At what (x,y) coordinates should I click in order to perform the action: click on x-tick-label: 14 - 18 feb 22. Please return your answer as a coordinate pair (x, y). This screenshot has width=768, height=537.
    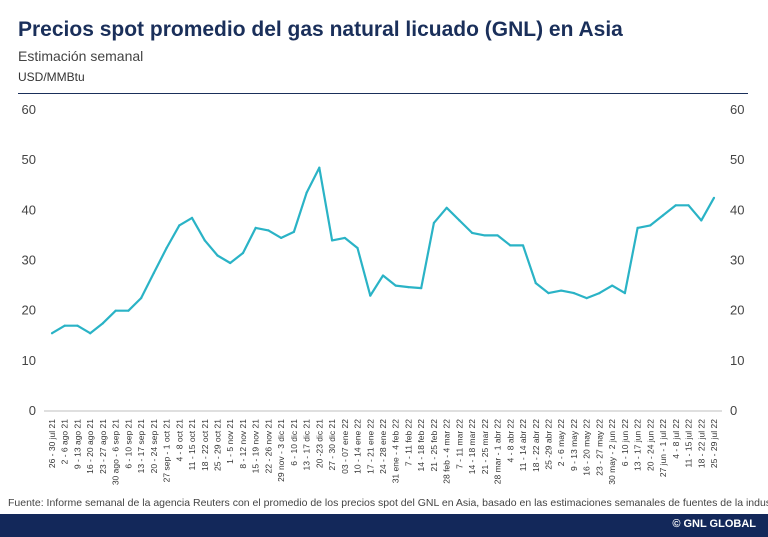
    Looking at the image, I should click on (421, 445).